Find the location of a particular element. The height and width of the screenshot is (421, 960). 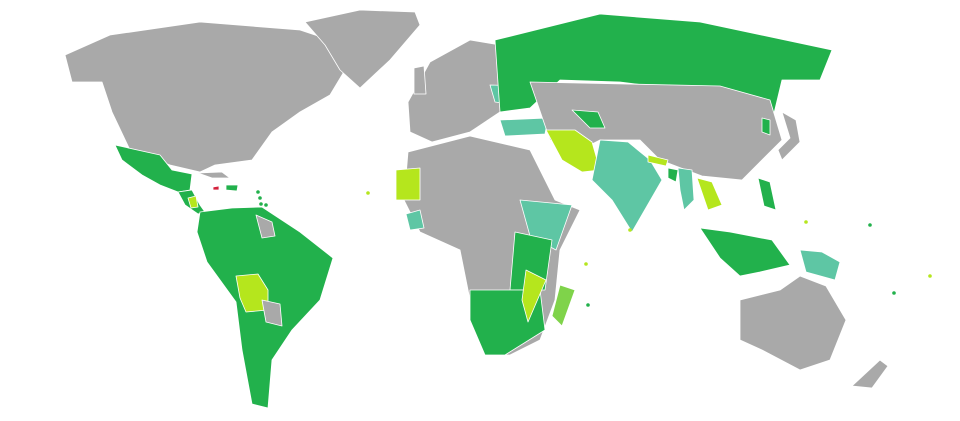

country-australia is located at coordinates (793, 323).